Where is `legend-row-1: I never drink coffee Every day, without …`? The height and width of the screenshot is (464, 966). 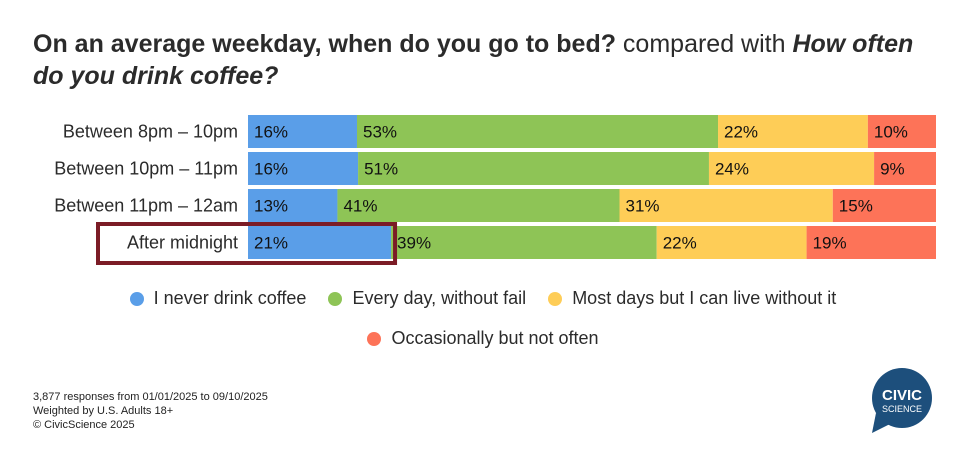
legend-row-1: I never drink coffee Every day, without … is located at coordinates (483, 298).